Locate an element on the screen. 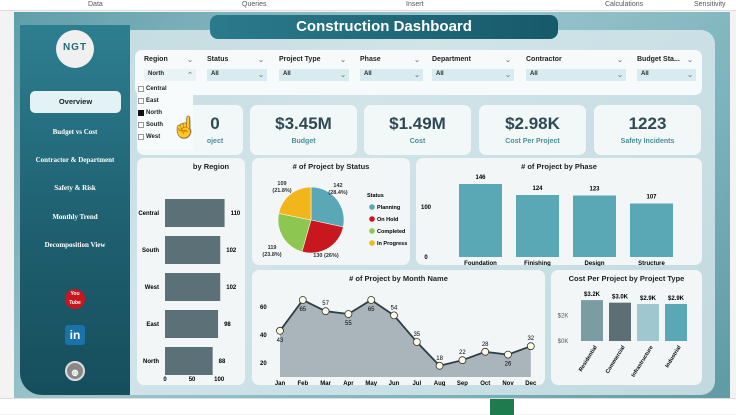 The height and width of the screenshot is (415, 736). website-icon: ◍ is located at coordinates (75, 371).